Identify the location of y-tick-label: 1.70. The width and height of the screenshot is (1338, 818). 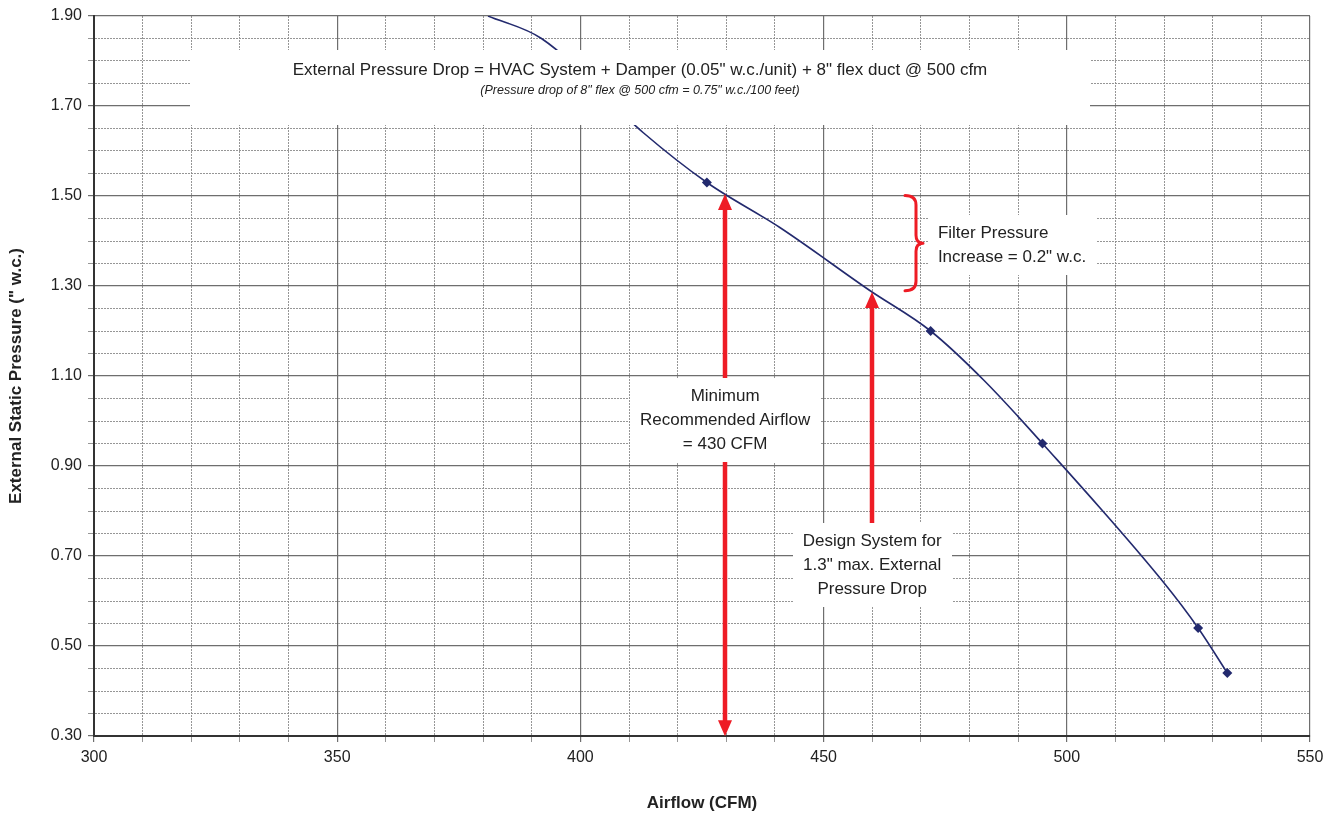
(66, 105).